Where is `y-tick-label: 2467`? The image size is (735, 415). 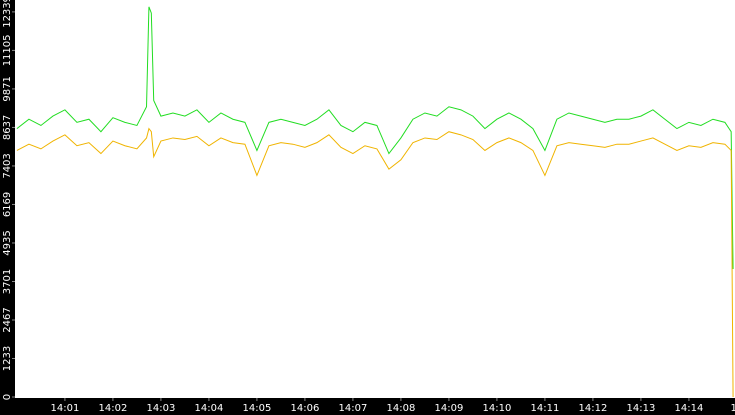
y-tick-label: 2467 is located at coordinates (7, 319).